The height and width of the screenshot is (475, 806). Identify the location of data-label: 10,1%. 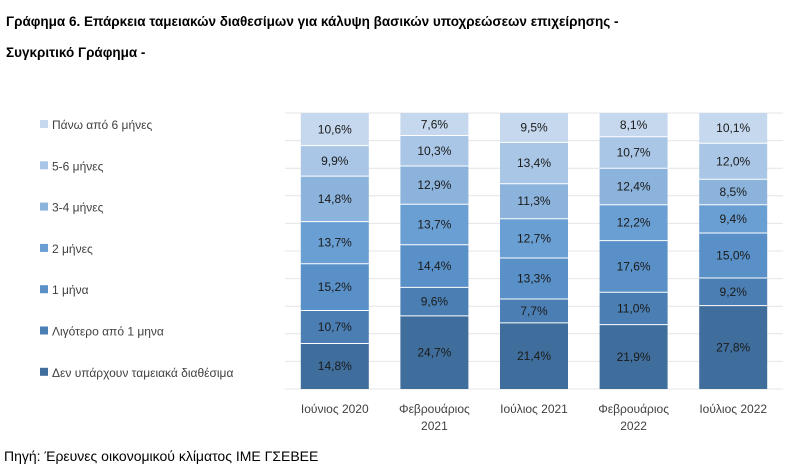
(733, 128).